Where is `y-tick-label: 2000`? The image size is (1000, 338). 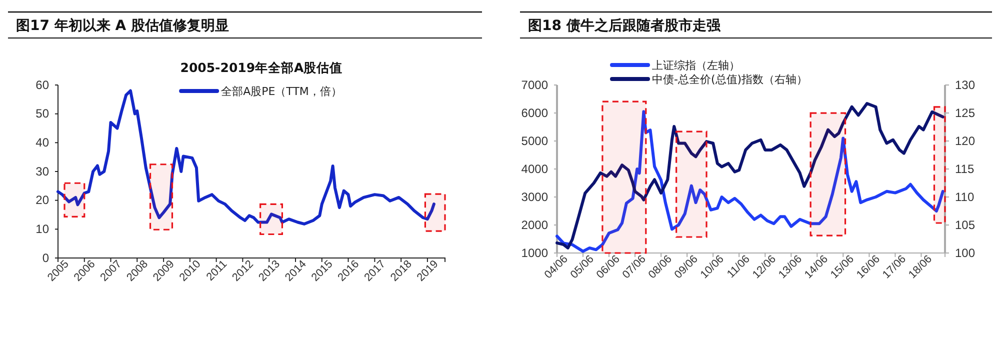 y-tick-label: 2000 is located at coordinates (534, 225).